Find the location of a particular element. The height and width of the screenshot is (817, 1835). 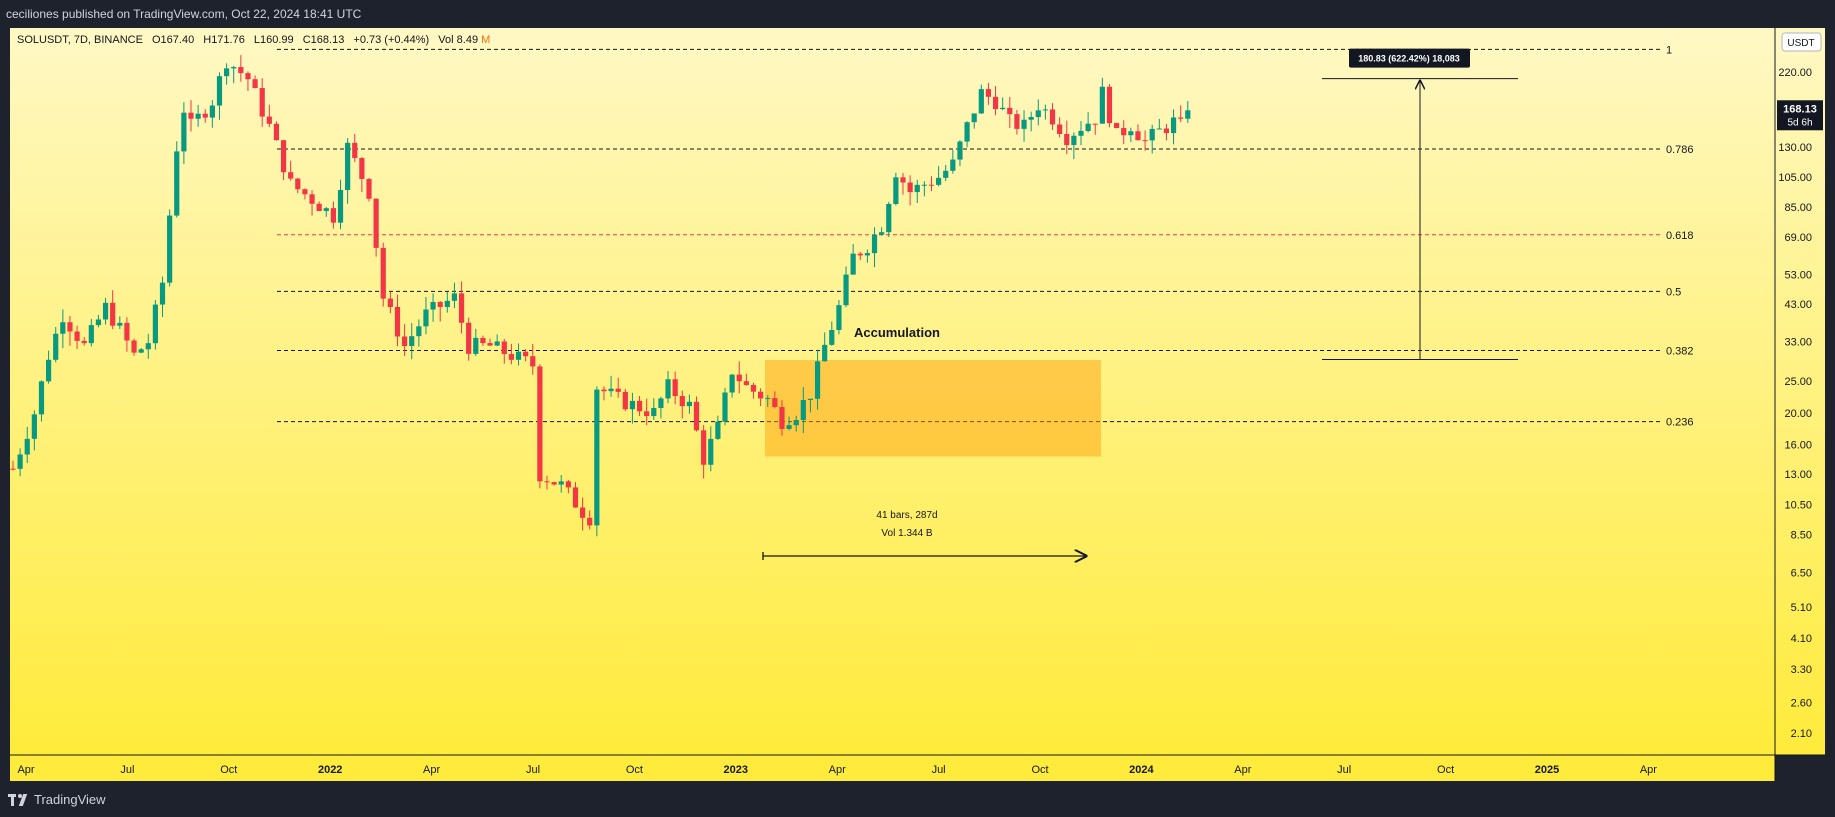

accumulation-label: Accumulation is located at coordinates (897, 332).